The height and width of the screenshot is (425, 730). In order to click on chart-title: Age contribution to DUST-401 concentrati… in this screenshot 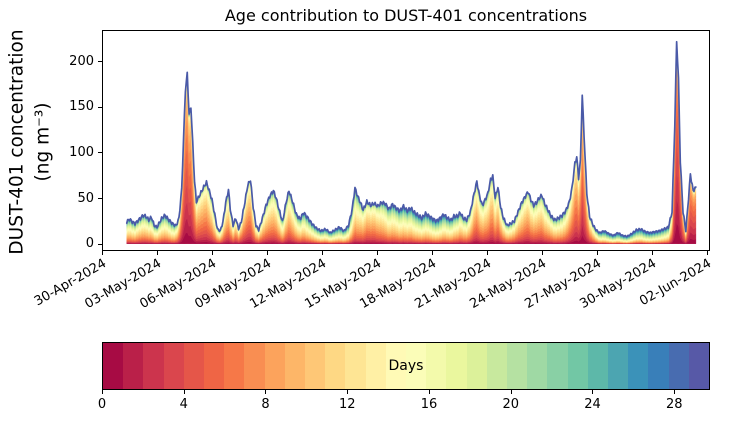, I will do `click(406, 15)`.